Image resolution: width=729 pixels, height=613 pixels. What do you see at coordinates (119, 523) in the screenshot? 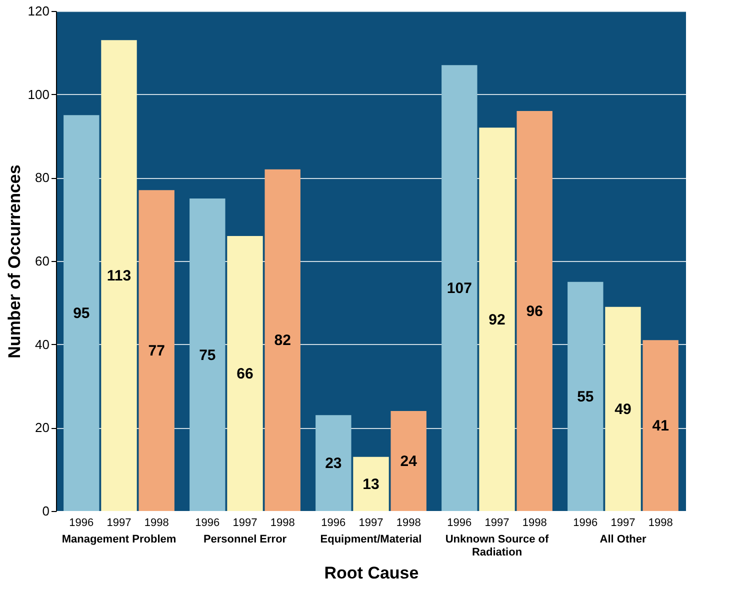
I see `series-label: 1997` at bounding box center [119, 523].